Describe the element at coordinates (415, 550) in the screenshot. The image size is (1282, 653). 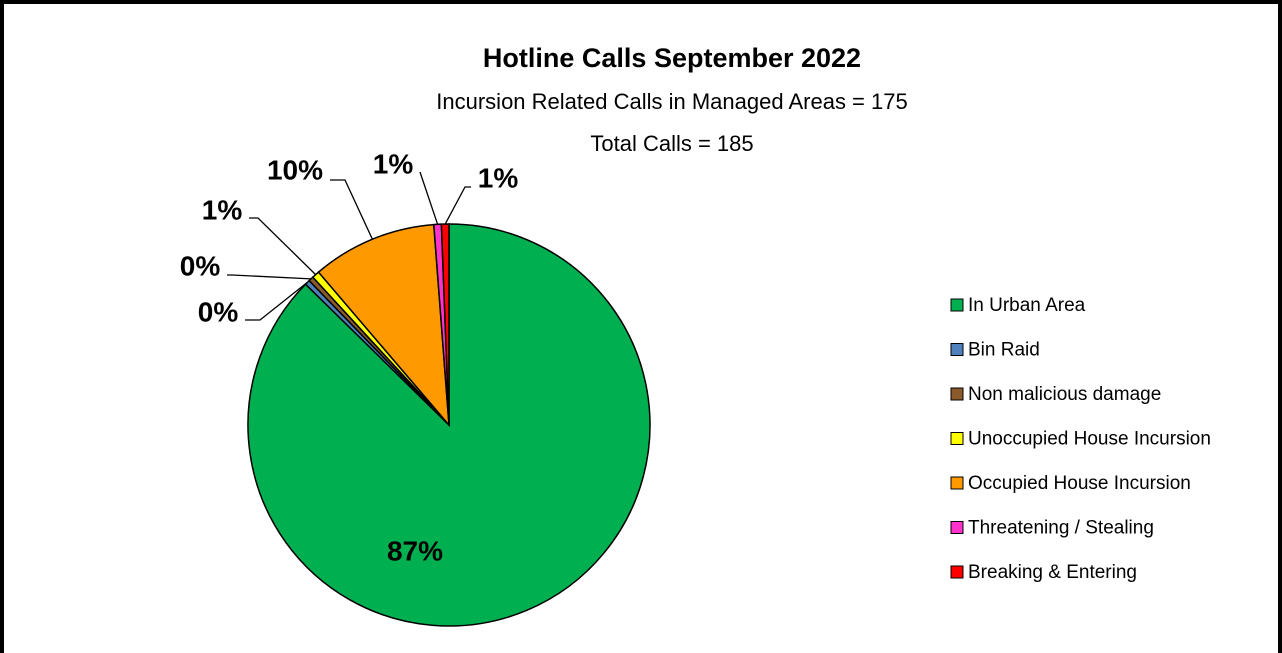
I see `data-label: 87%` at that location.